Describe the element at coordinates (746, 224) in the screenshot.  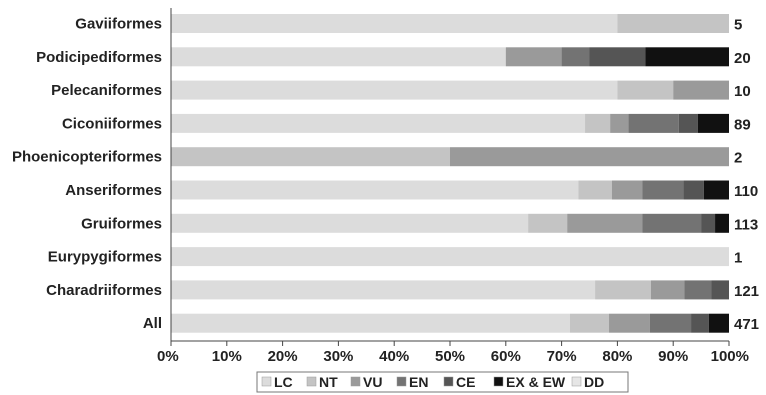
I see `count-label: 113` at that location.